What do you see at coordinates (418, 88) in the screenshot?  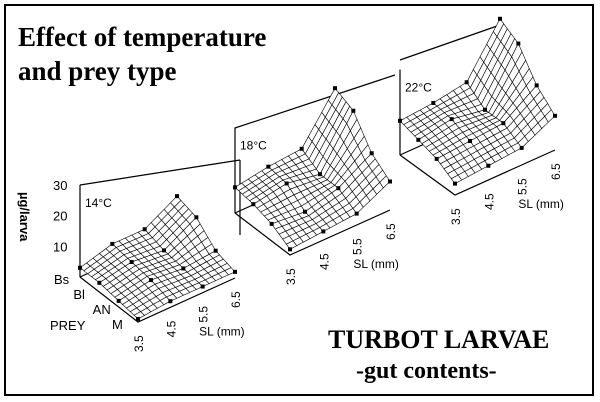 I see `temperature-label: 22°C` at bounding box center [418, 88].